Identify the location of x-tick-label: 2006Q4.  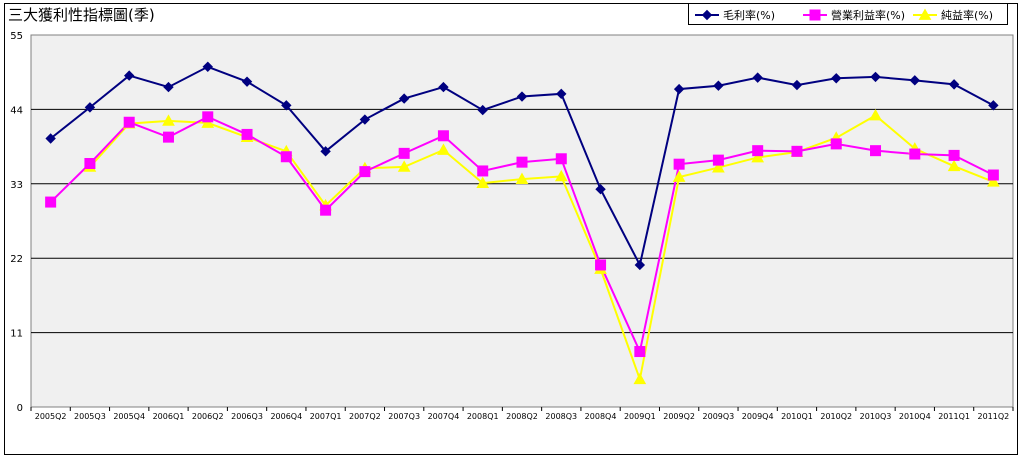
(286, 416).